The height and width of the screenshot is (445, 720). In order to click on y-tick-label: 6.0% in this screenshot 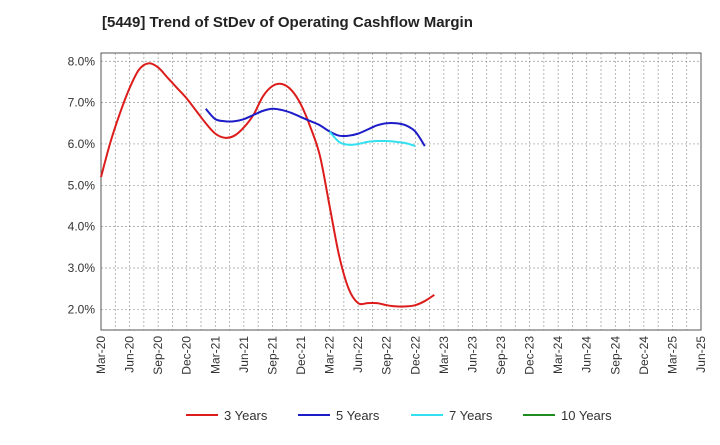, I will do `click(82, 144)`.